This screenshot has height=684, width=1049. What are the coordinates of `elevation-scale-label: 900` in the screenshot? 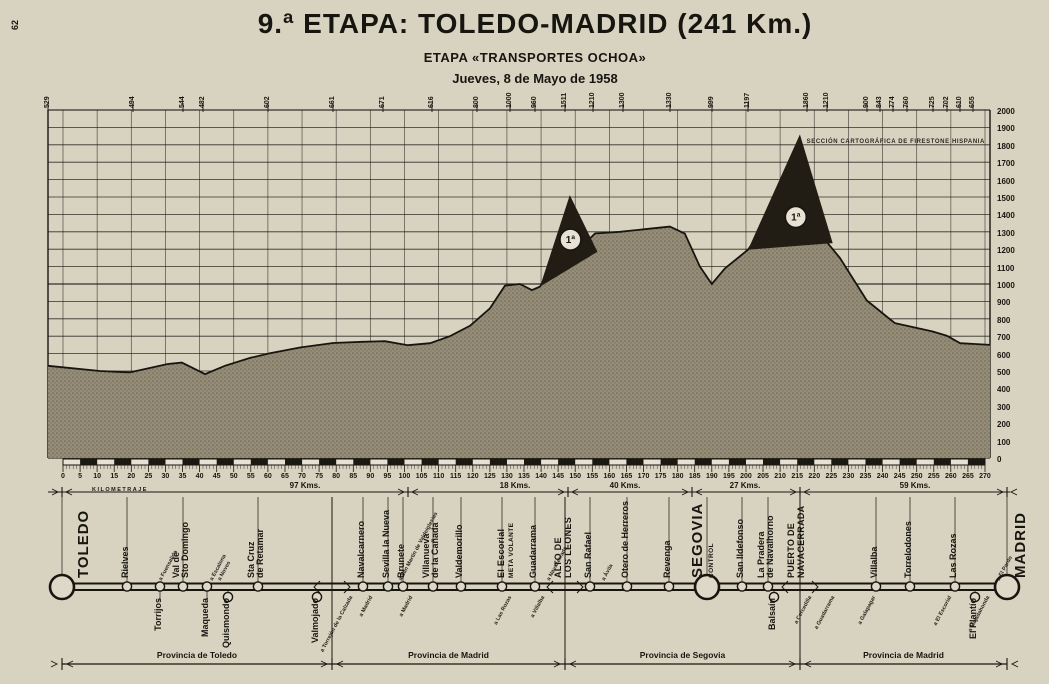 It's located at (1004, 303).